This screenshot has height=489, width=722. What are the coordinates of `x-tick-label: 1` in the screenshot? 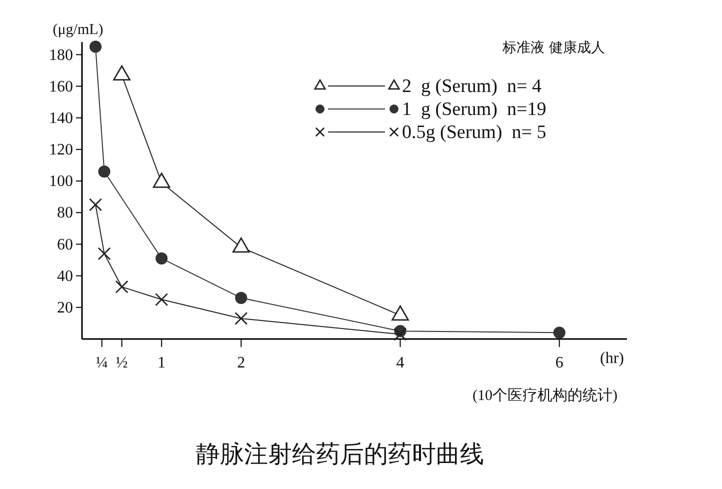 It's located at (162, 363).